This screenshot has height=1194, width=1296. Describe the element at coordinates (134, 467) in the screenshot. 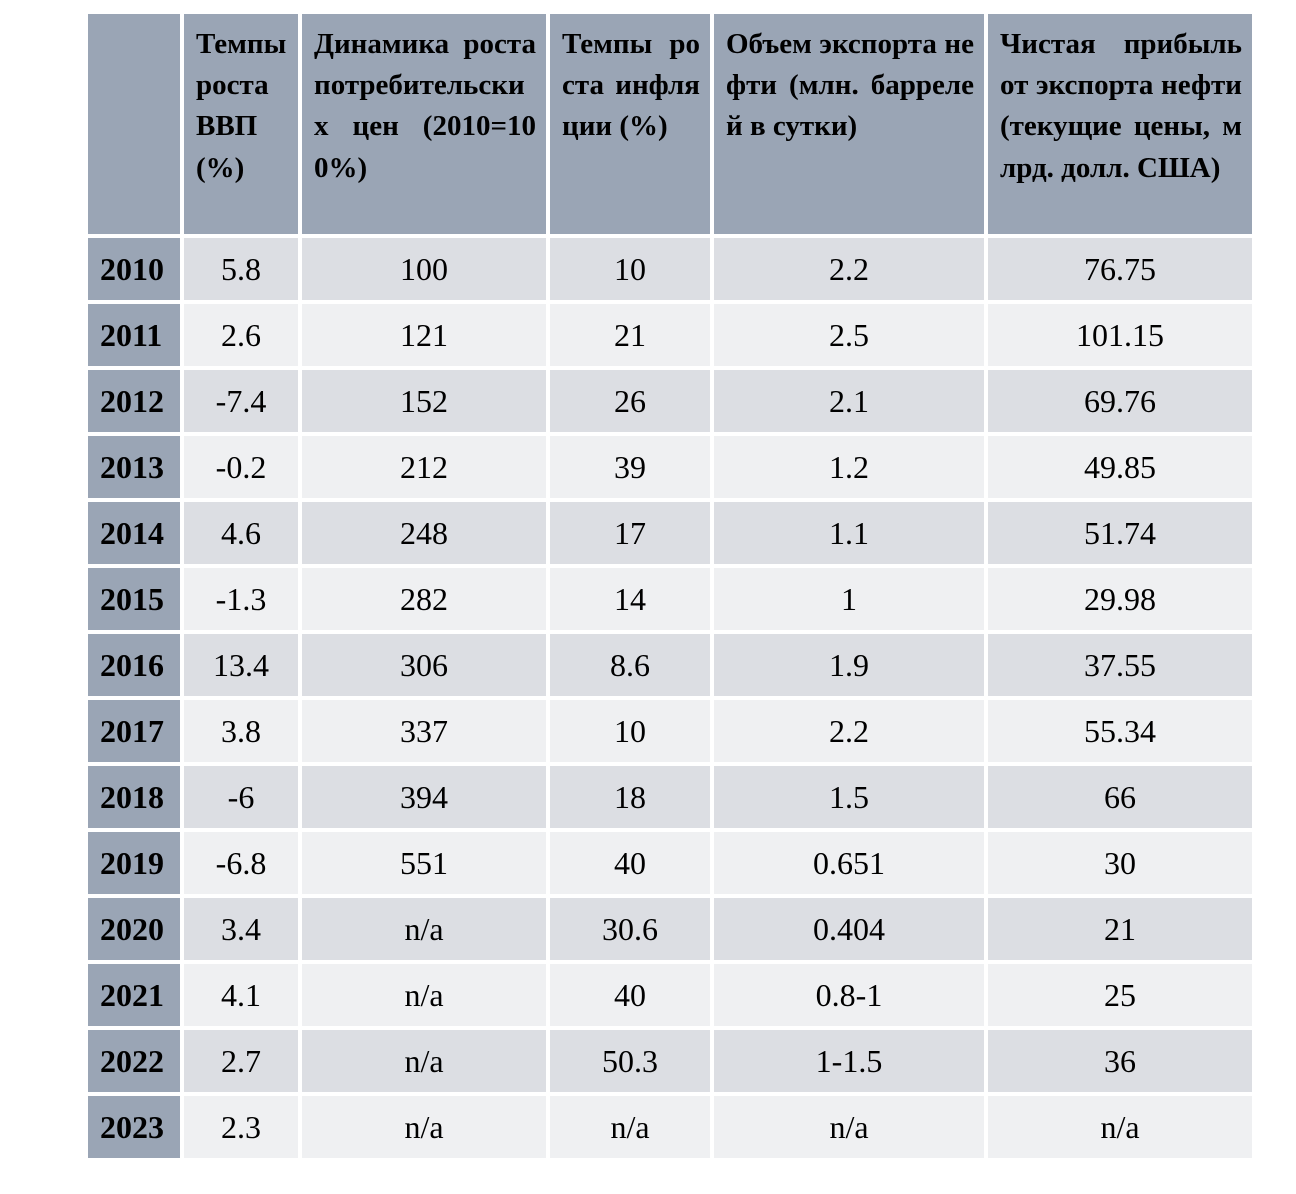

I see `row-header-year: 2013` at that location.